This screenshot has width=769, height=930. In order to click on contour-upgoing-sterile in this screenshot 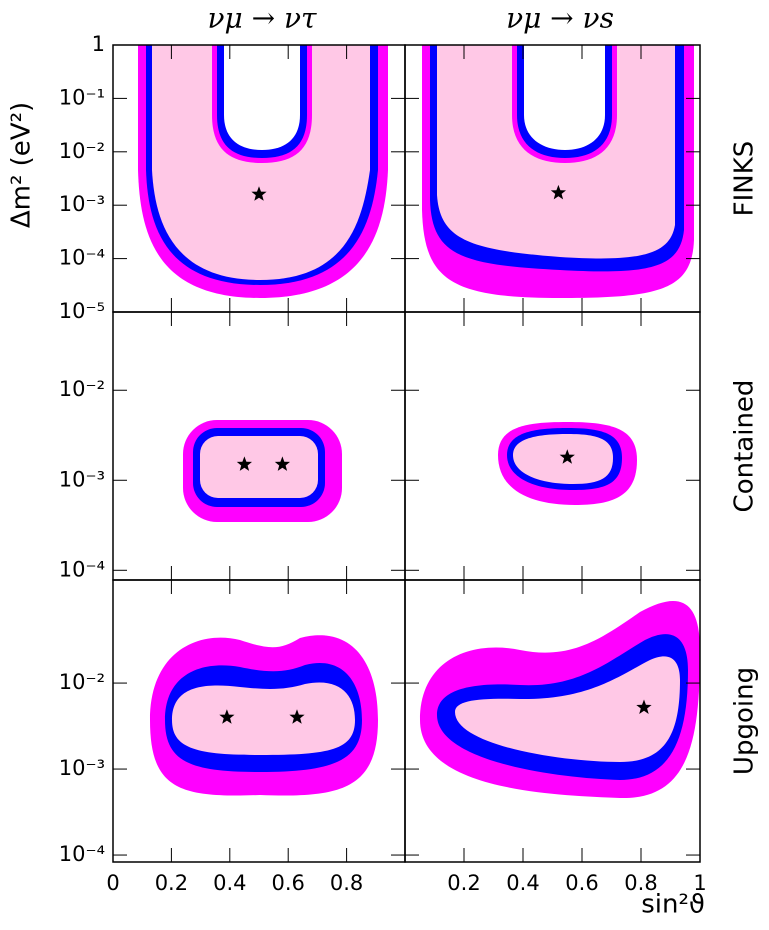, I will do `click(560, 699)`.